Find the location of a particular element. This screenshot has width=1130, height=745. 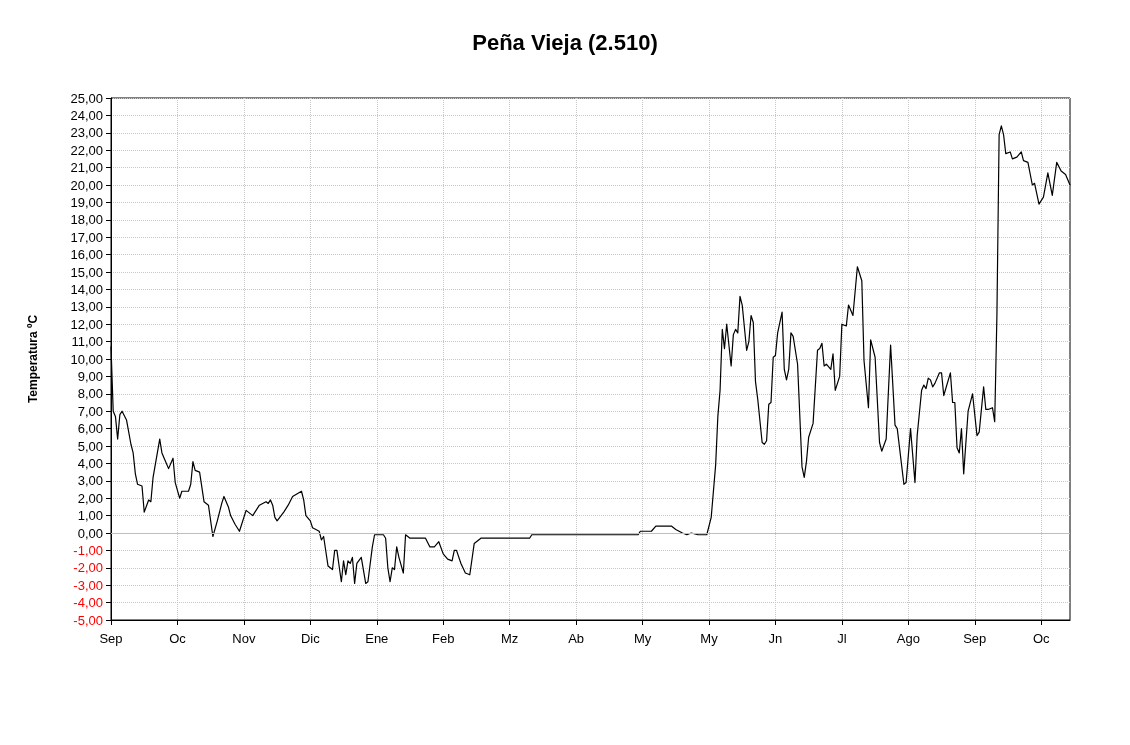

y-tick-label: 7,00 is located at coordinates (90, 411).